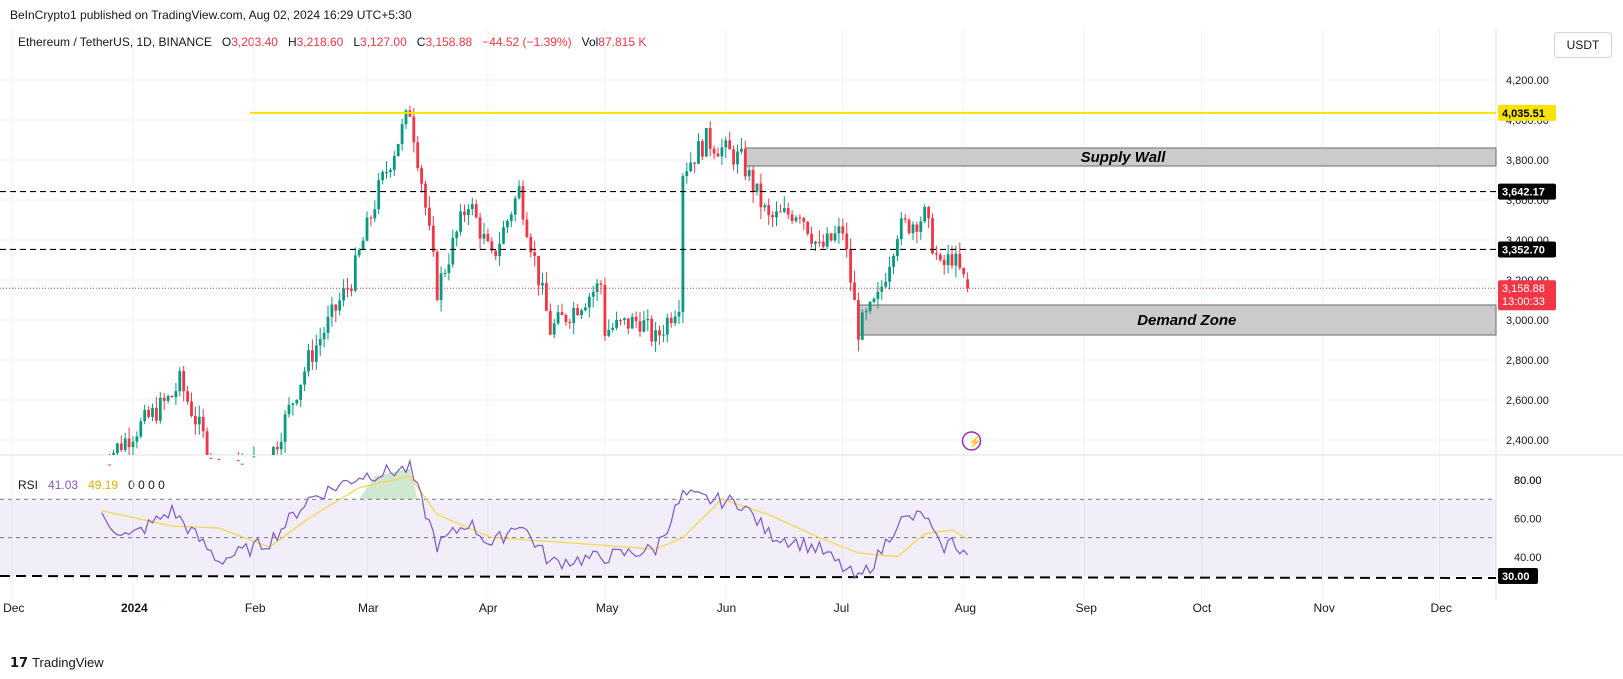  Describe the element at coordinates (590, 42) in the screenshot. I see `volume-label: Vol` at that location.